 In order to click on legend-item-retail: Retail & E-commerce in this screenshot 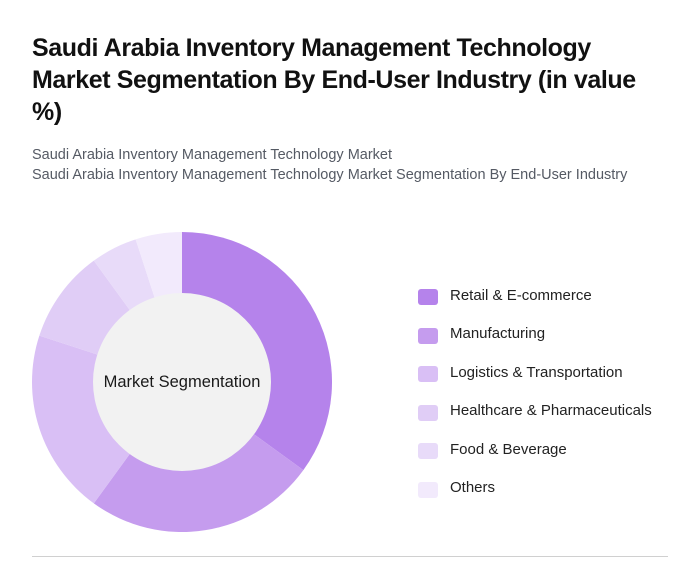, I will do `click(535, 297)`.